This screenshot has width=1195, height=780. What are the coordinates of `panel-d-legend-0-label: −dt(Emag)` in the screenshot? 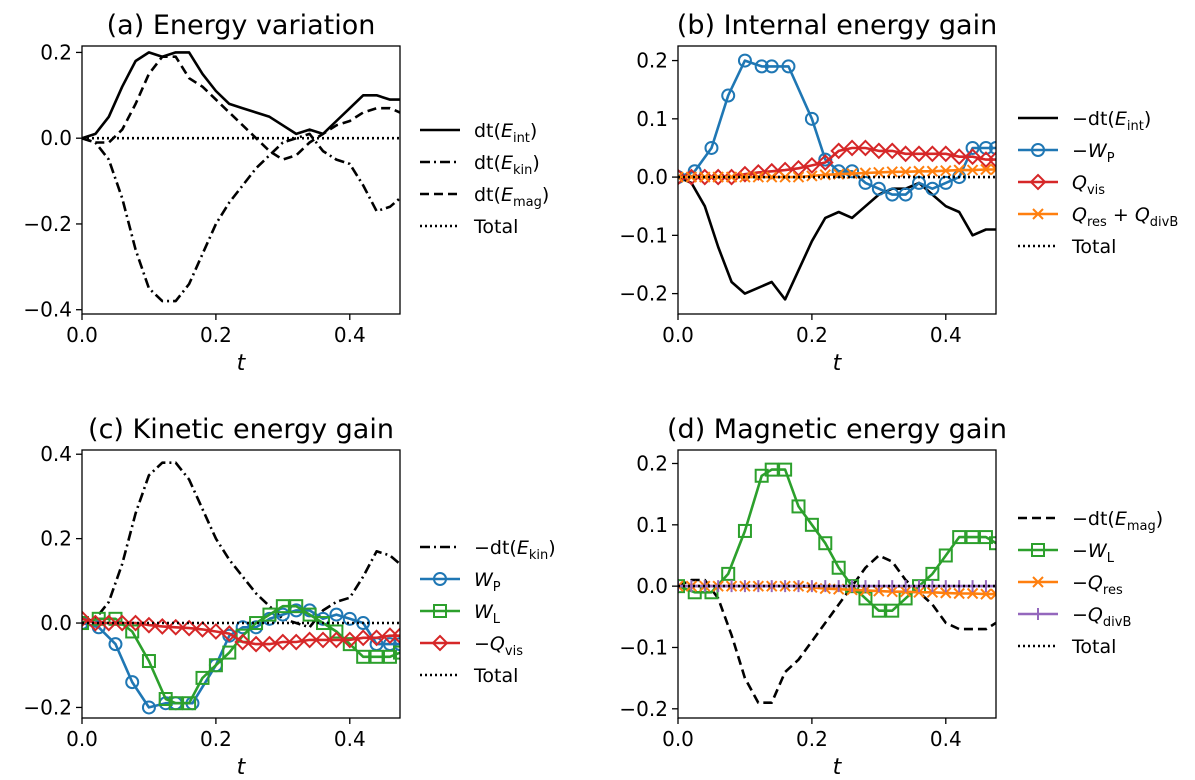 It's located at (1117, 521).